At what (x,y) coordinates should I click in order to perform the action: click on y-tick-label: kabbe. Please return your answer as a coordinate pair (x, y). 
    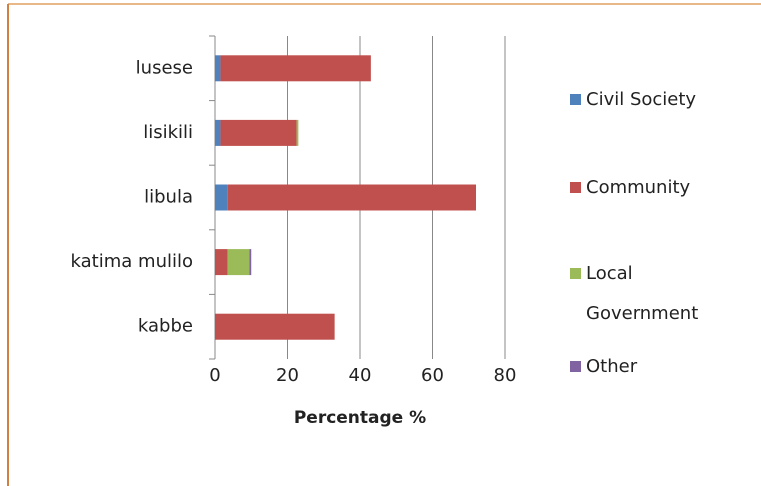
    Looking at the image, I should click on (165, 326).